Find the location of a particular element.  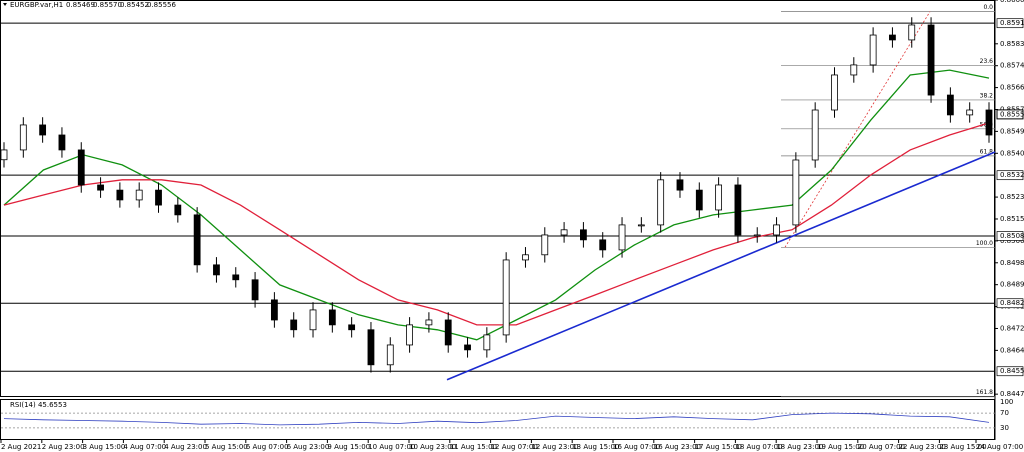

y-tick-label: 0.85235 is located at coordinates (1012, 197).